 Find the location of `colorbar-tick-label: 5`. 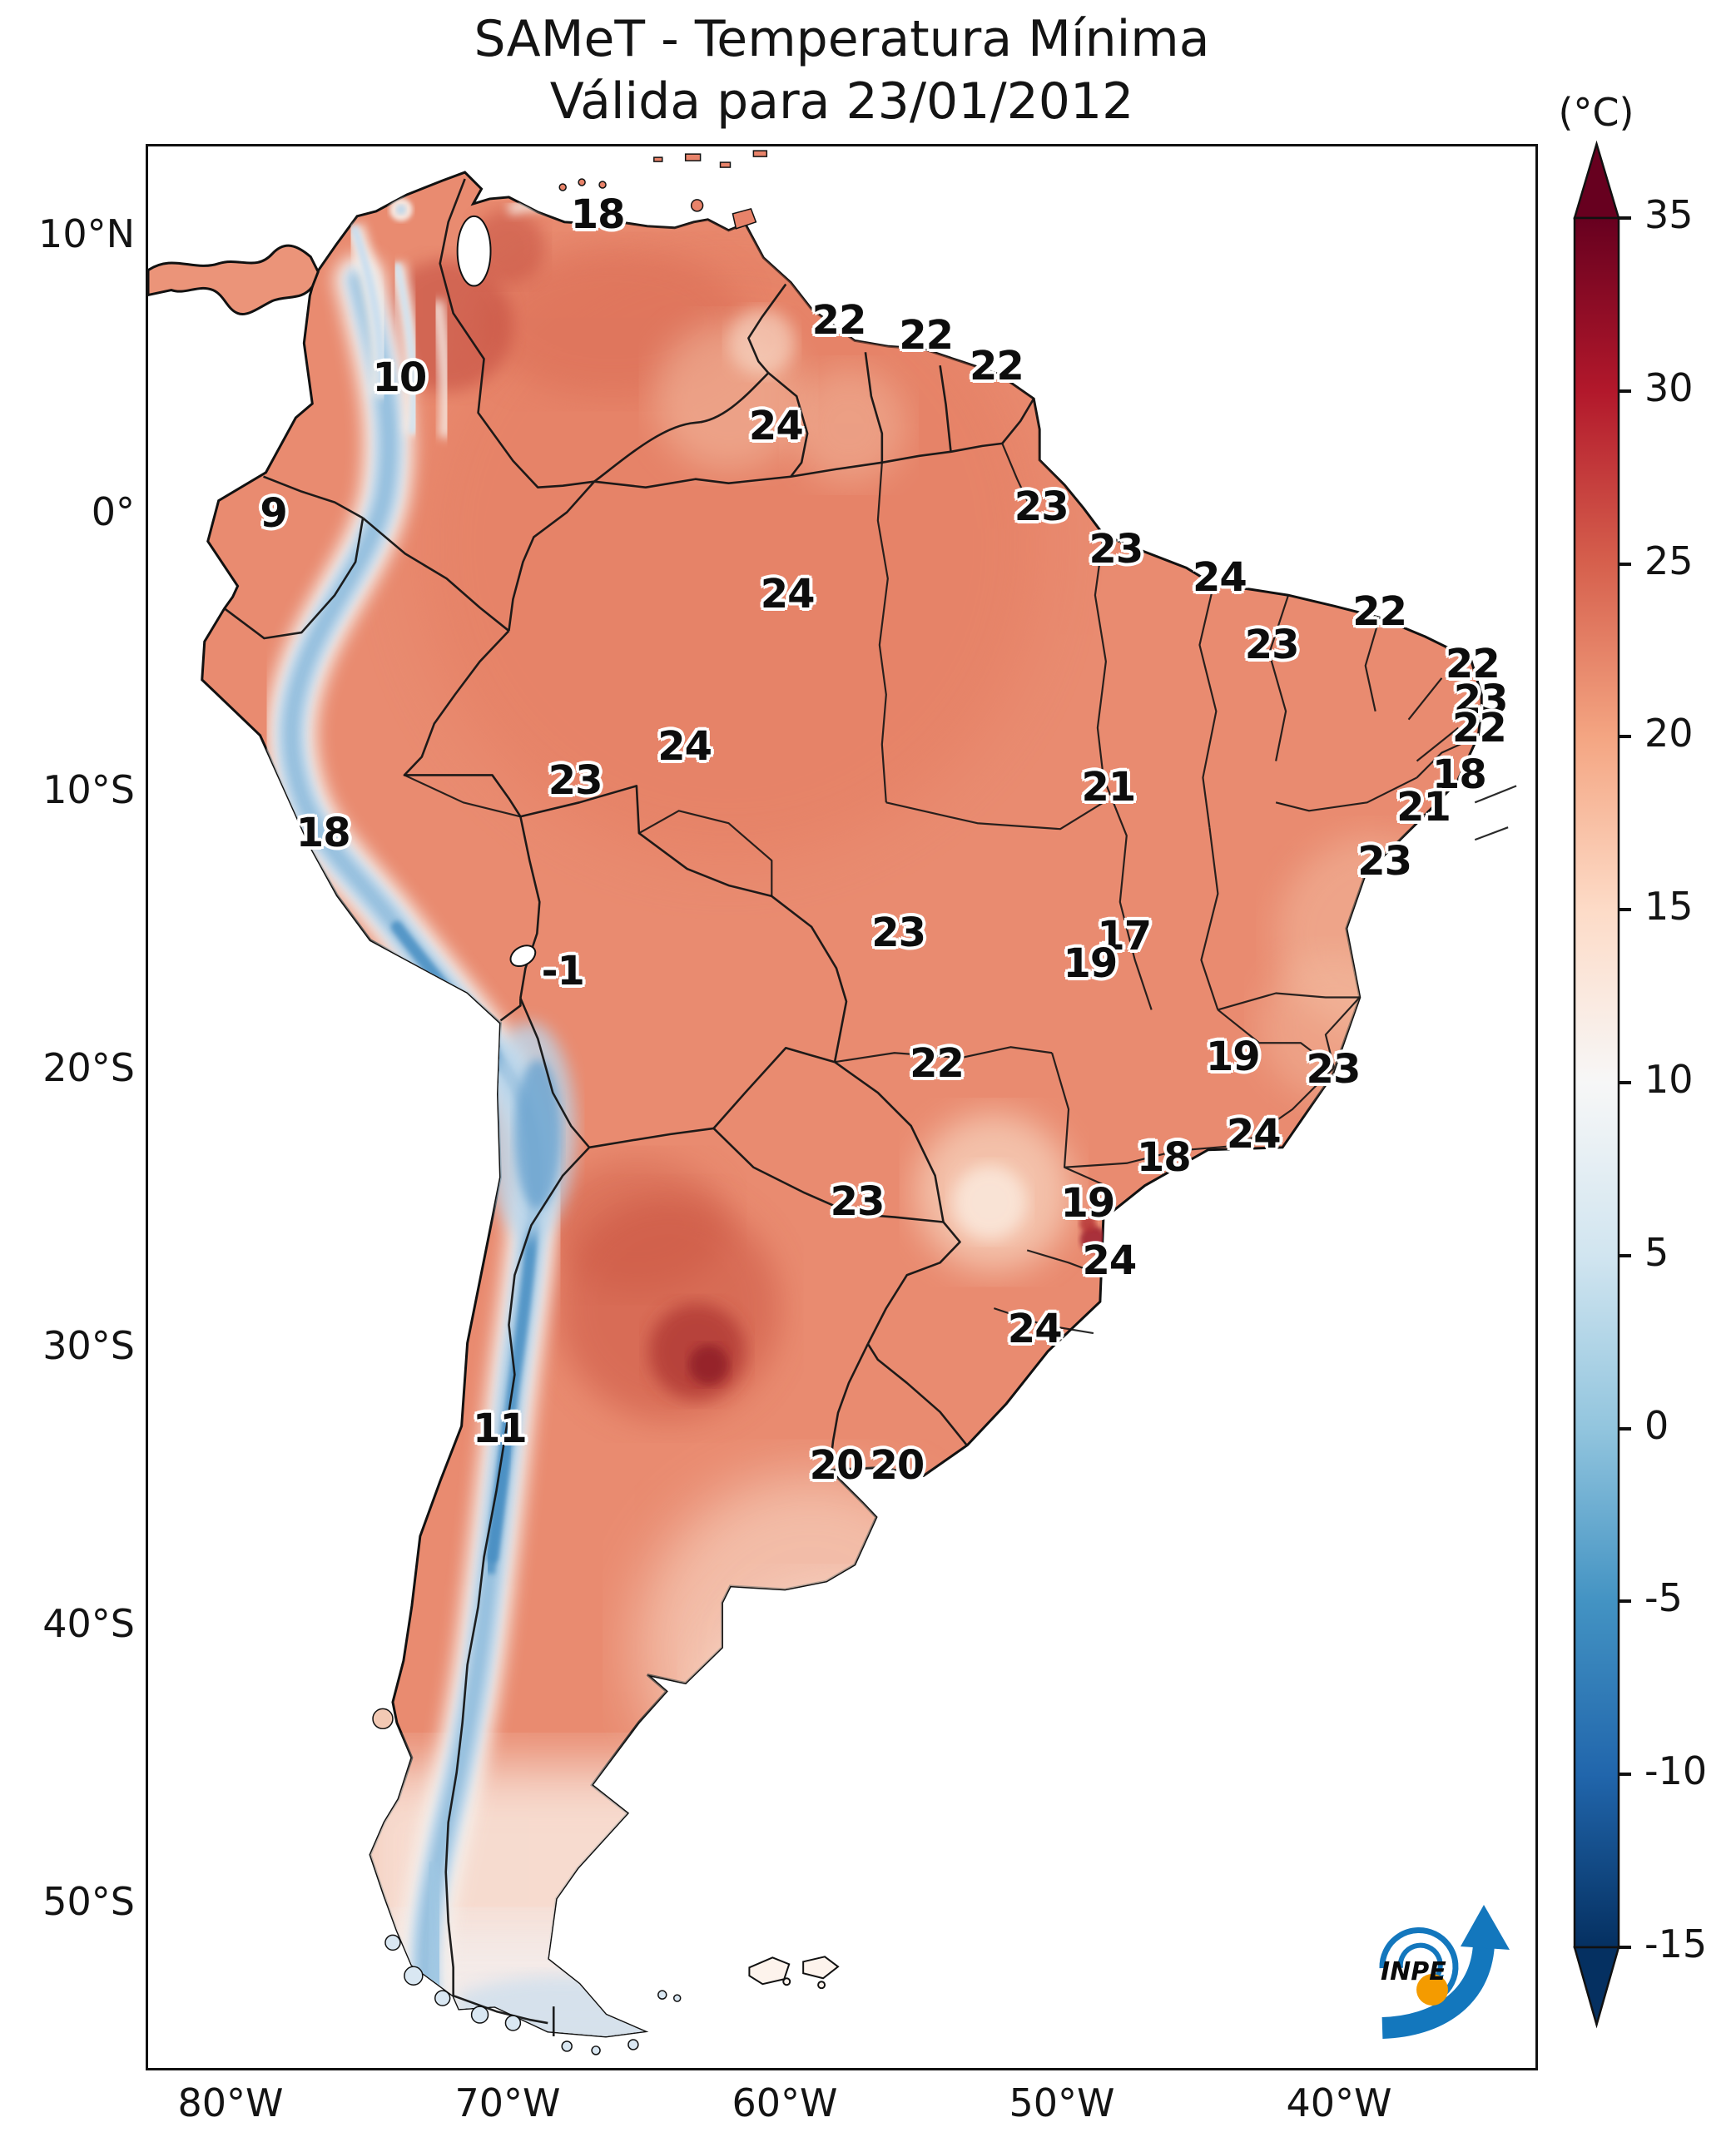

colorbar-tick-label: 5 is located at coordinates (1657, 1252).